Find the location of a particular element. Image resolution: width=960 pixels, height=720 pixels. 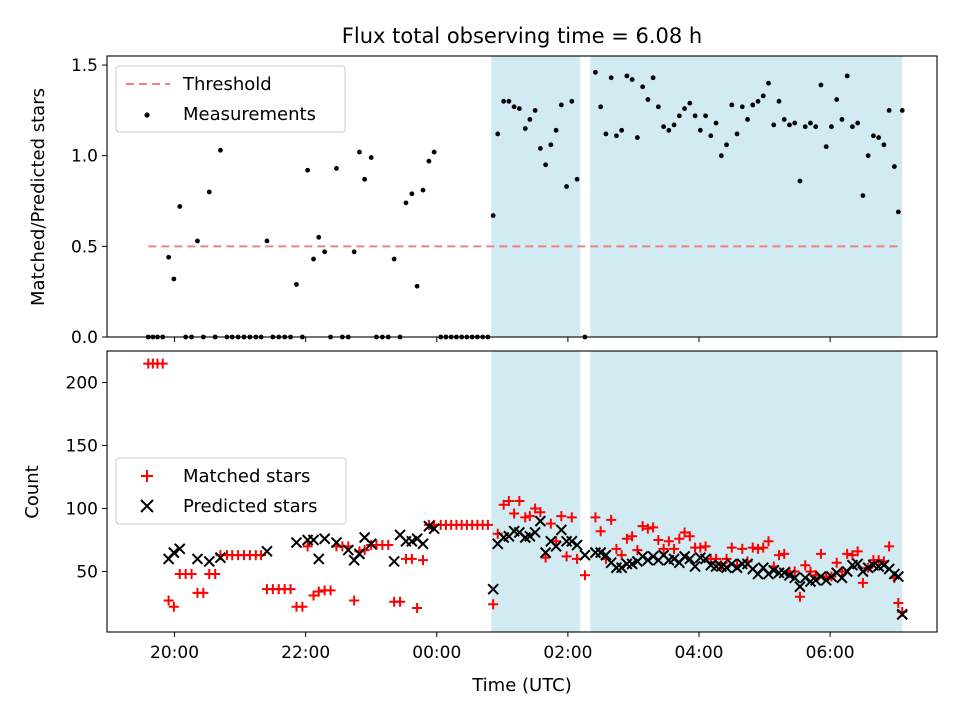

x-axis-label: Time (UTC) is located at coordinates (521, 685).